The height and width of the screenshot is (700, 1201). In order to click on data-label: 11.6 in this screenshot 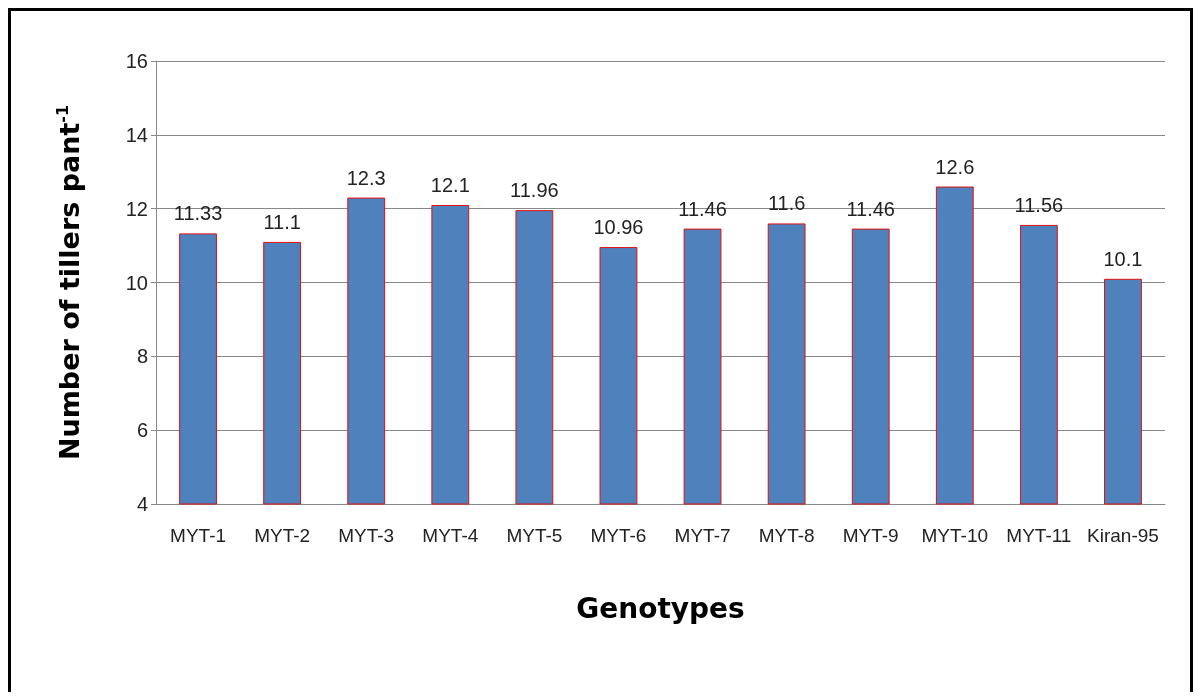, I will do `click(786, 203)`.